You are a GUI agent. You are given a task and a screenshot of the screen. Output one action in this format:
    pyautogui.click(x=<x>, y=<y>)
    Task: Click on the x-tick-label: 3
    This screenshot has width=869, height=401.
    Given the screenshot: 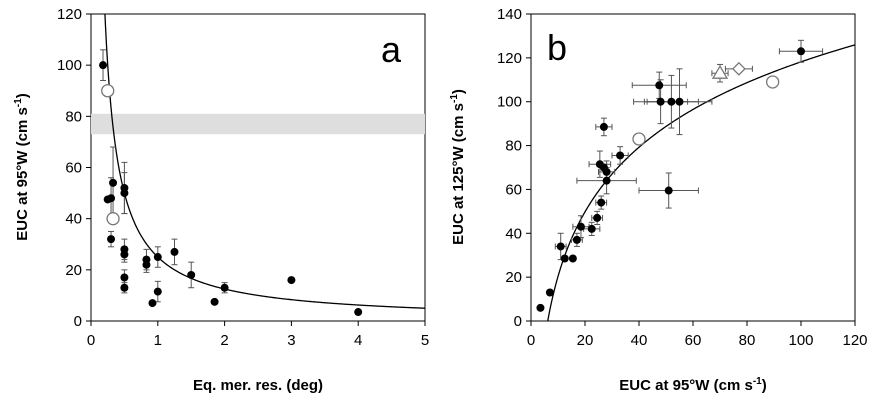 What is the action you would take?
    pyautogui.click(x=291, y=340)
    